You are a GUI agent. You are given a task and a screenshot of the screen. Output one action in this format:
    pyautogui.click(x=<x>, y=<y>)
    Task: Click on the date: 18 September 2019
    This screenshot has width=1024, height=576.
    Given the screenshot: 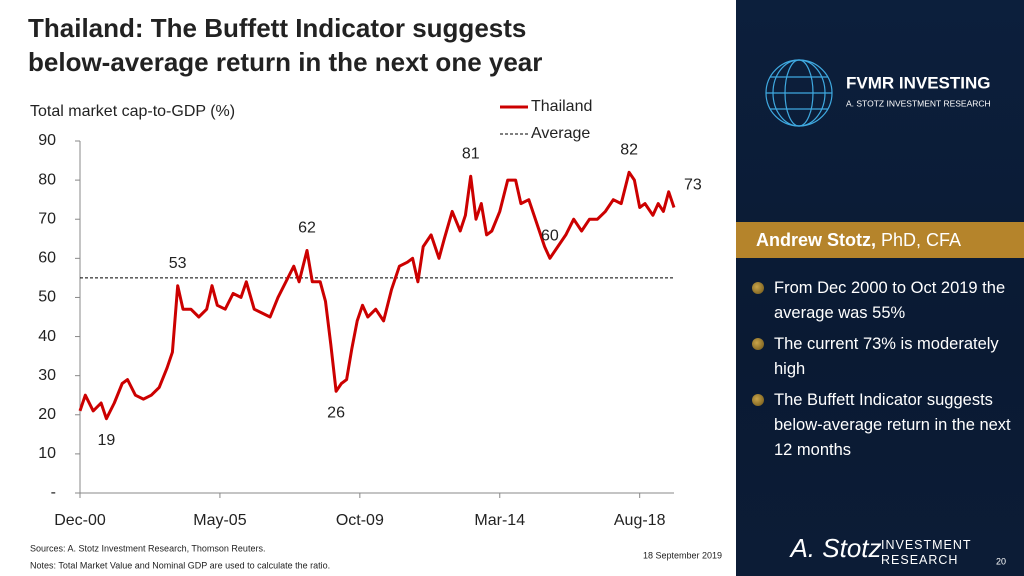 What is the action you would take?
    pyautogui.click(x=682, y=555)
    